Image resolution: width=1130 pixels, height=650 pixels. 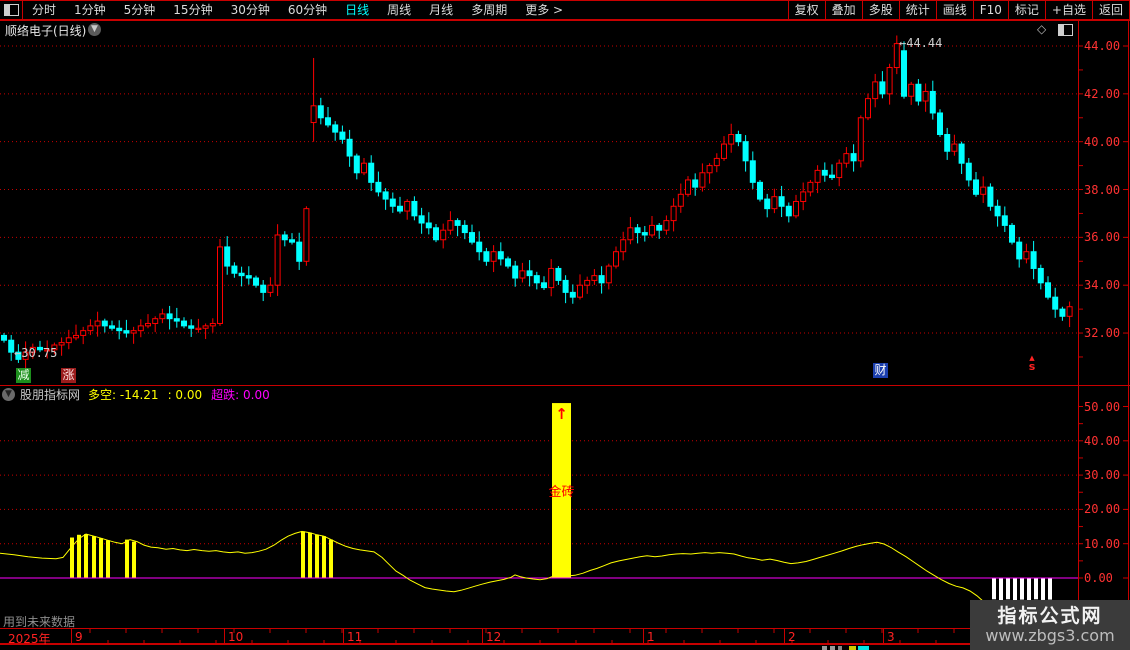 What do you see at coordinates (1032, 363) in the screenshot?
I see `sell-signal-marker: ▲ s` at bounding box center [1032, 363].